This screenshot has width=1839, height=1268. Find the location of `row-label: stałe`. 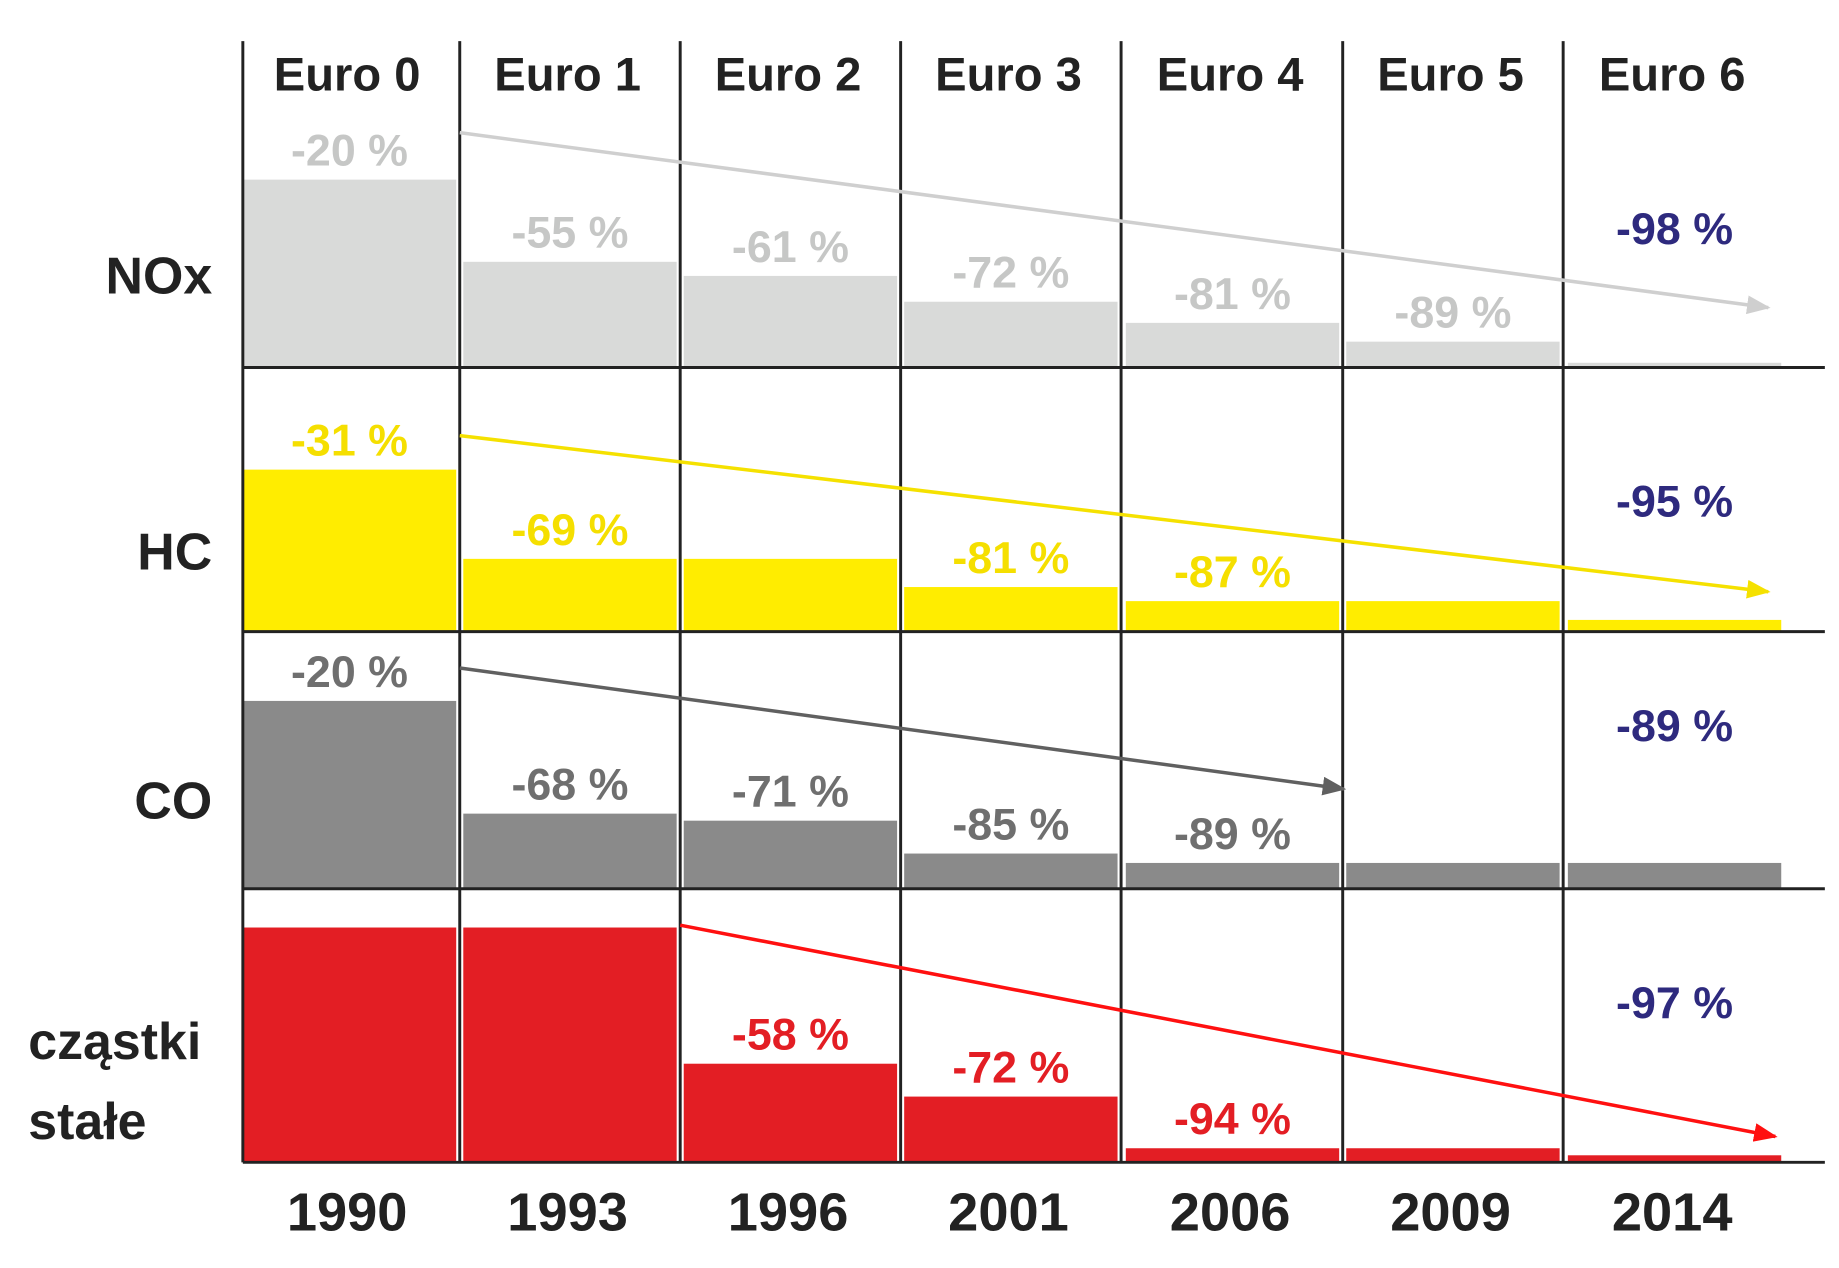

row-label: stałe is located at coordinates (87, 1121).